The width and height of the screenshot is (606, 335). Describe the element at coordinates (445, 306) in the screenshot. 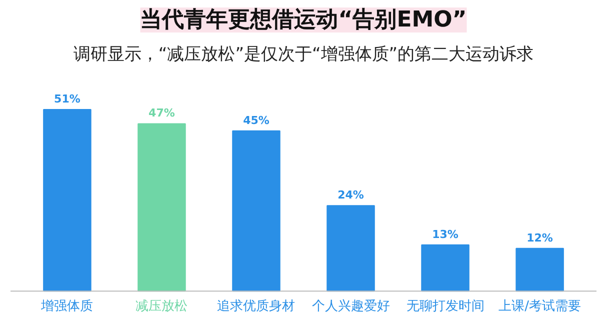

I see `x-tick-label: 无聊打发时间` at that location.